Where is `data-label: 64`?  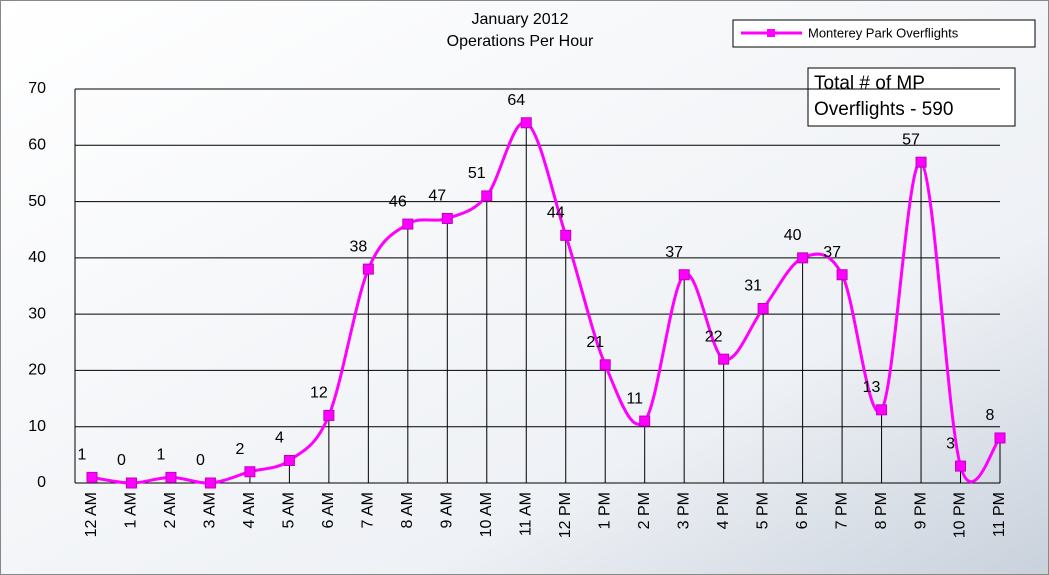 data-label: 64 is located at coordinates (516, 100).